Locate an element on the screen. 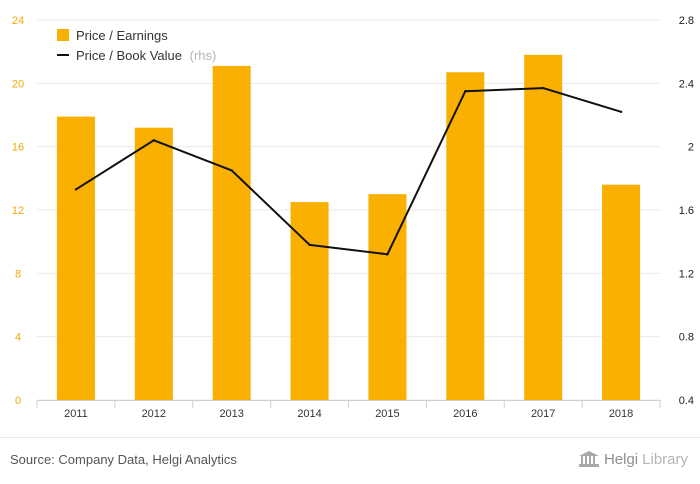  bar-2017 is located at coordinates (543, 227).